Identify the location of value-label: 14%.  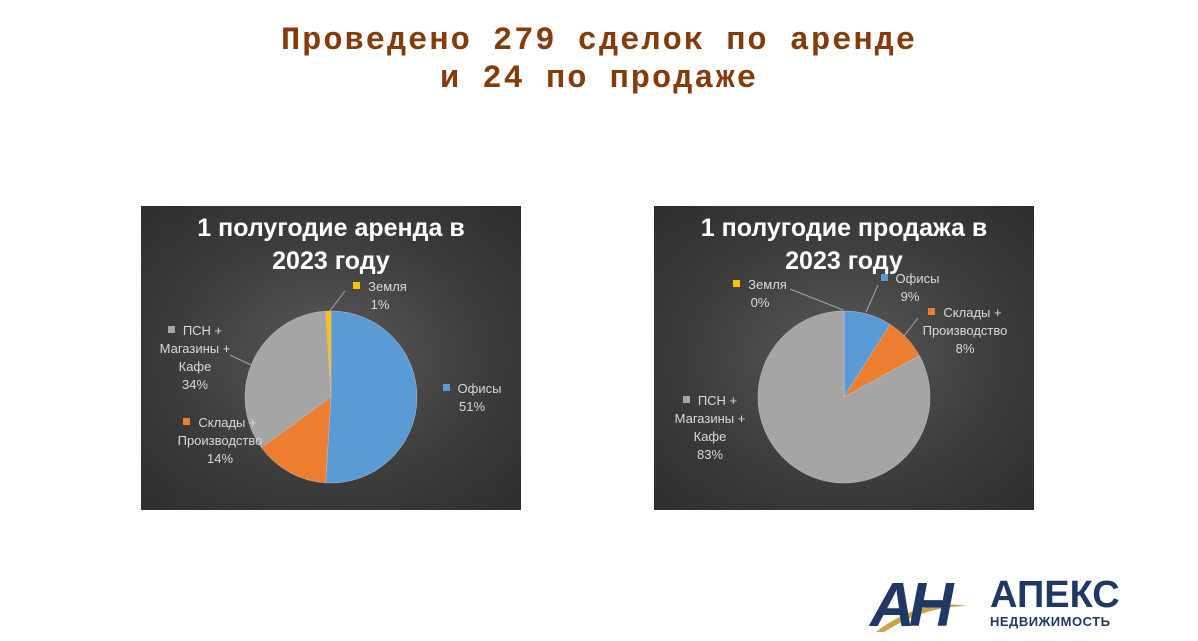
(220, 458).